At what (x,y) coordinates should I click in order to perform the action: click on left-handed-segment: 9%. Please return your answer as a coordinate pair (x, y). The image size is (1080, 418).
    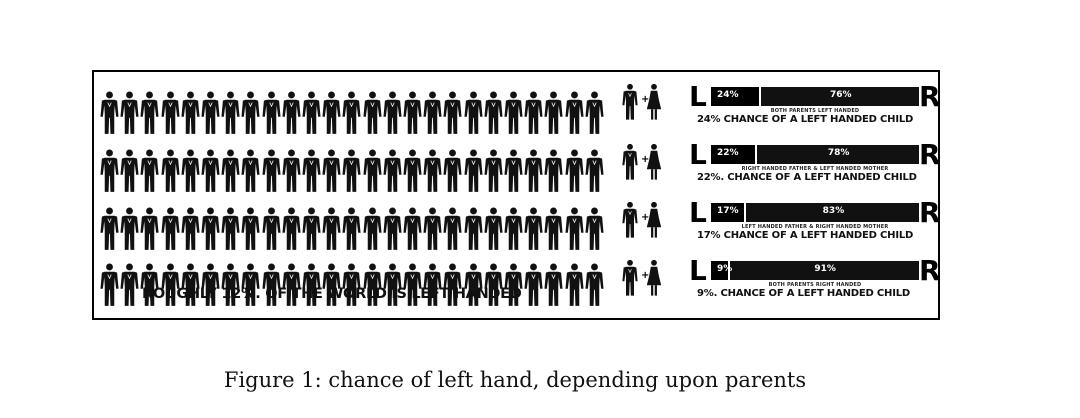
    Looking at the image, I should click on (722, 270).